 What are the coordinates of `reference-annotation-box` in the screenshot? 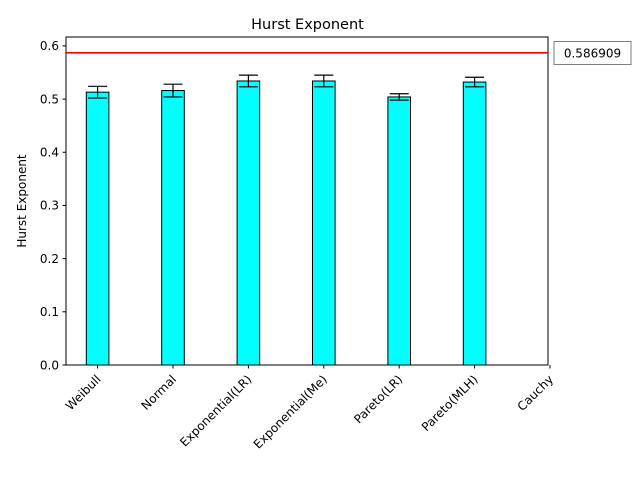 It's located at (592, 53).